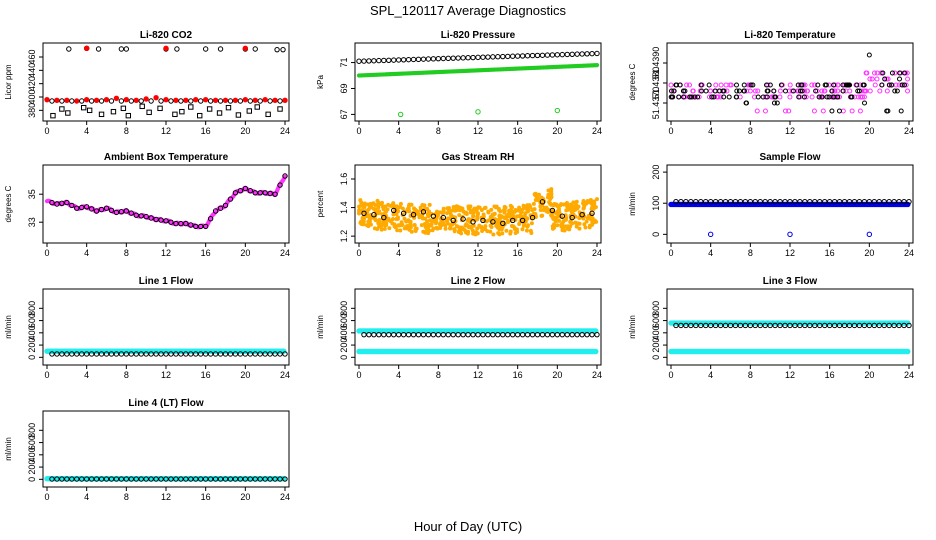 The image size is (936, 540). Describe the element at coordinates (344, 320) in the screenshot. I see `y-tick-label: 600` at that location.